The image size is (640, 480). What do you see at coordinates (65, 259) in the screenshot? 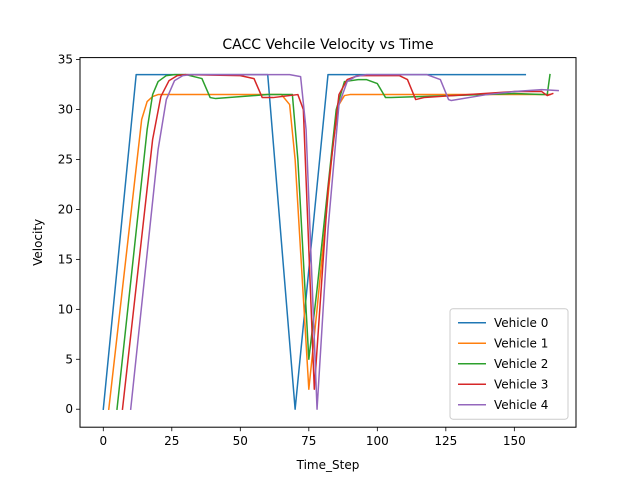
I see `y-tick-label: 15` at bounding box center [65, 259].